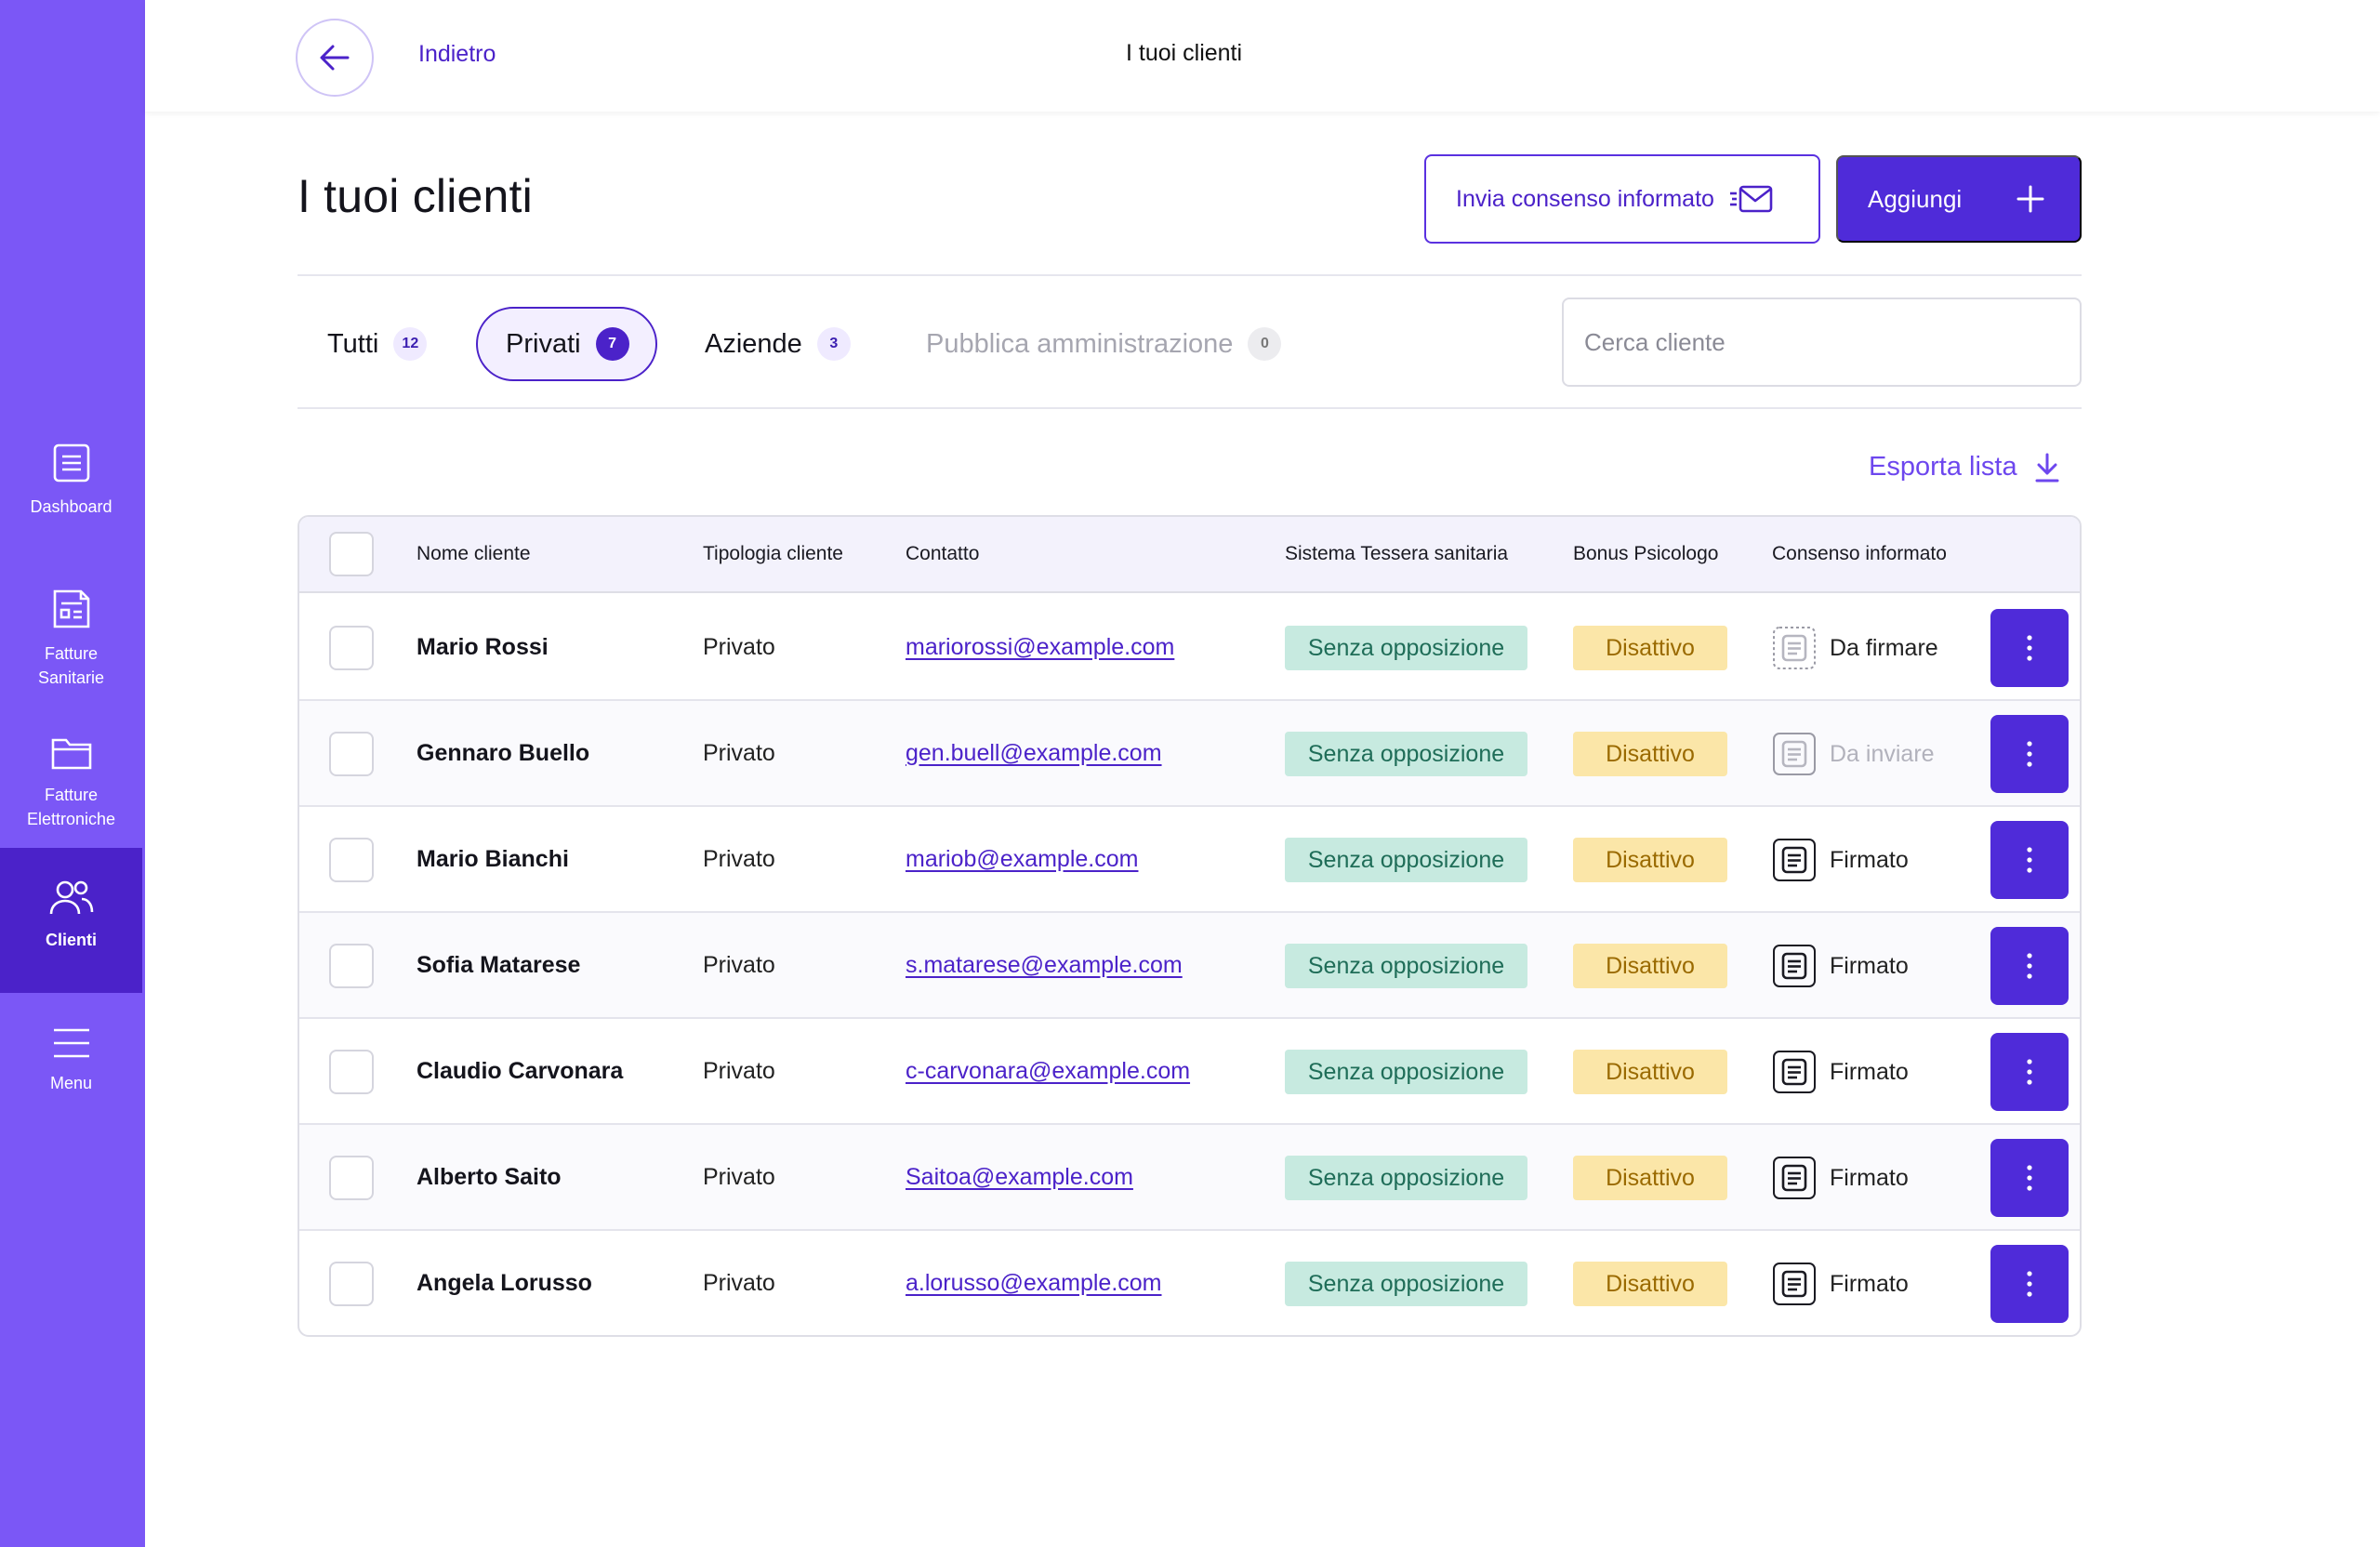 This screenshot has width=2380, height=1547. I want to click on consent-status-label: Da inviare, so click(1882, 753).